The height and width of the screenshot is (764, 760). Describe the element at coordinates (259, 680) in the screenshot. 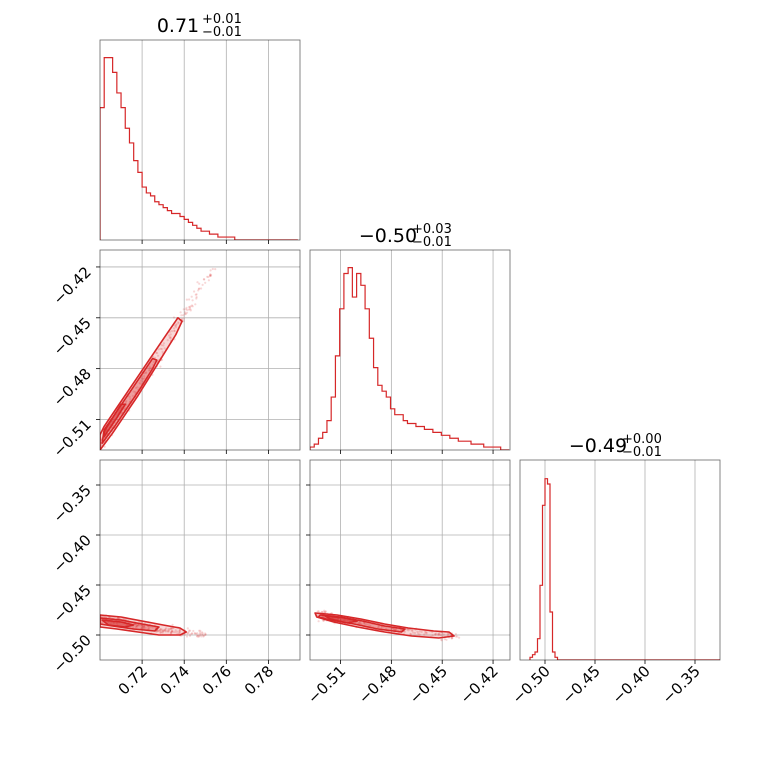

I see `x-tick-label: 0.78` at that location.